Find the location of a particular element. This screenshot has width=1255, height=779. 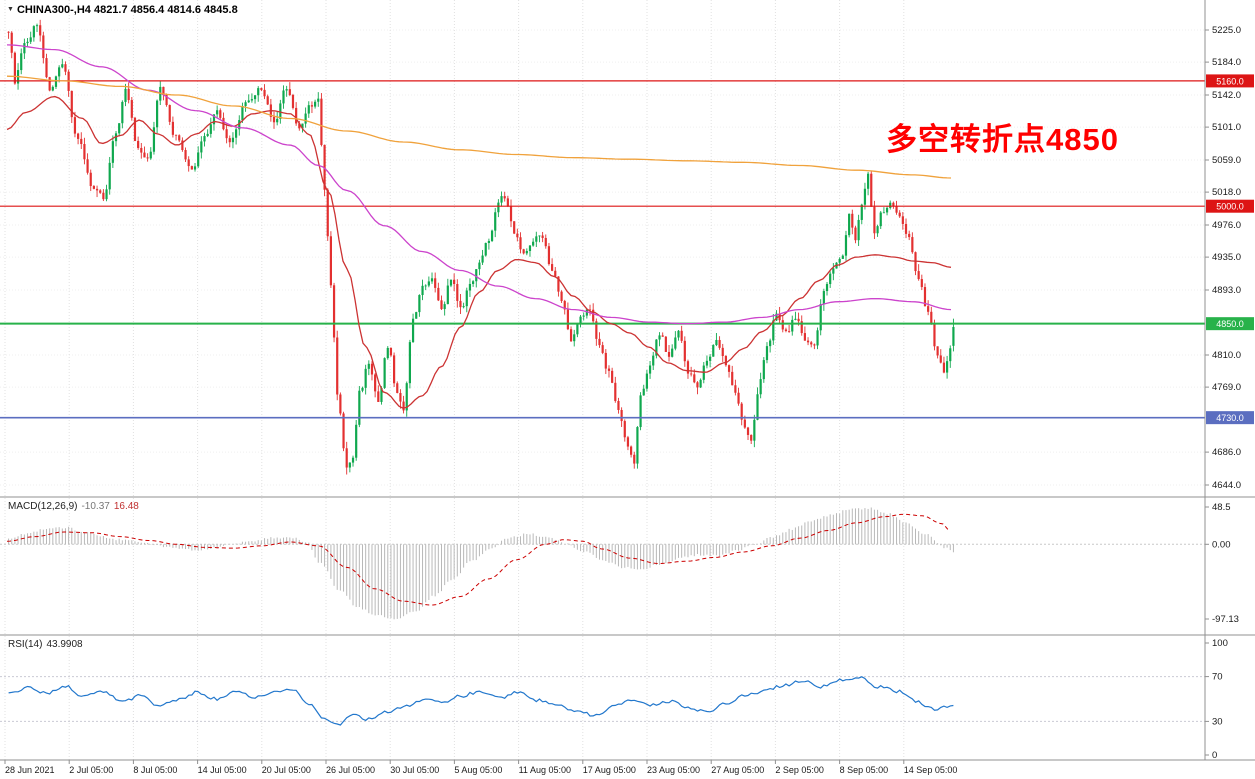

rsi-tick-label: 30 is located at coordinates (1217, 721).